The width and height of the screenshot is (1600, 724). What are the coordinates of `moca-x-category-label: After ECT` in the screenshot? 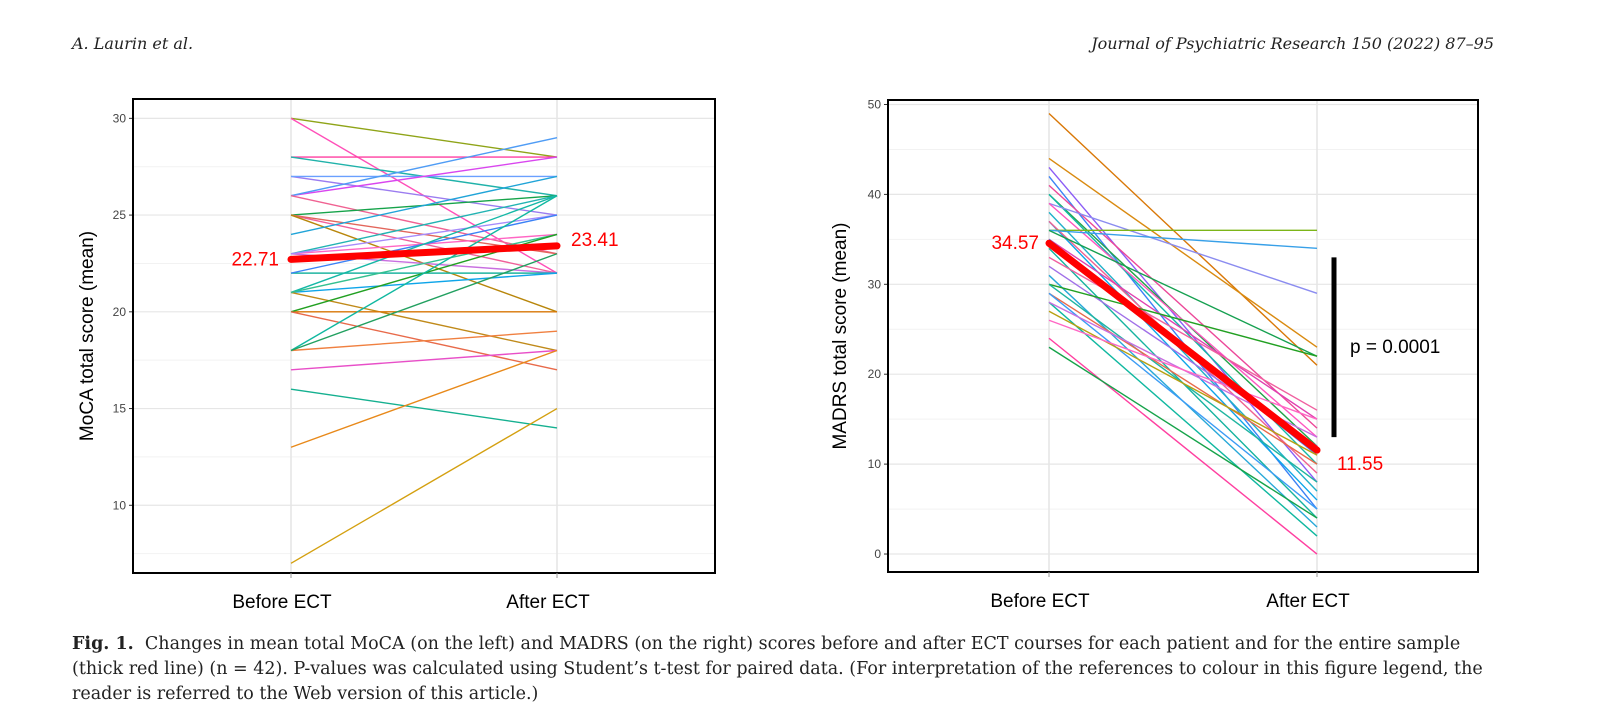 It's located at (548, 602).